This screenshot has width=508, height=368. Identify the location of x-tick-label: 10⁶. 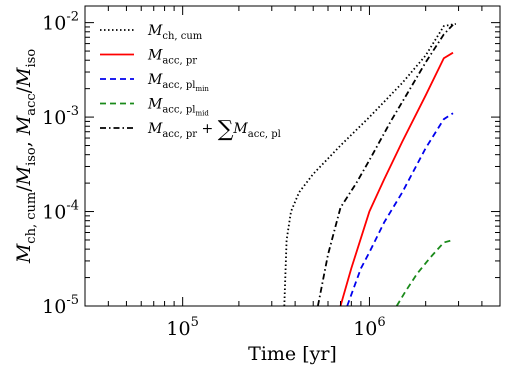
(369, 327).